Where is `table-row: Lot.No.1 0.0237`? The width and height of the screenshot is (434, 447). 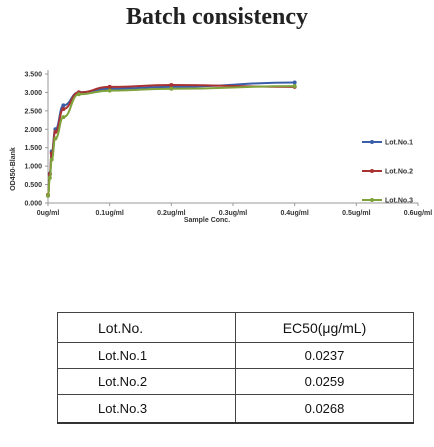 table-row: Lot.No.1 0.0237 is located at coordinates (235, 355).